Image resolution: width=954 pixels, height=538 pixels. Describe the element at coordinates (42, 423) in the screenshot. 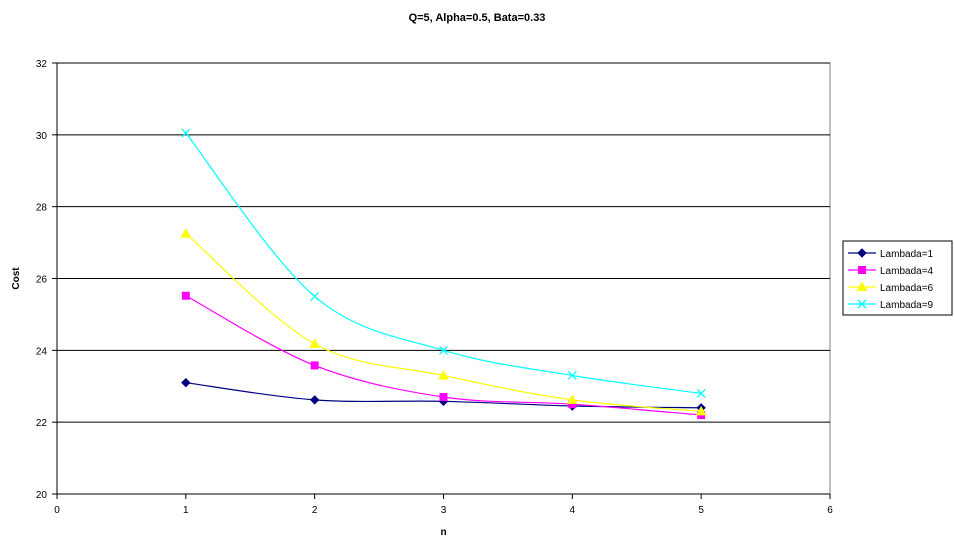

I see `y-tick-label: 22` at that location.